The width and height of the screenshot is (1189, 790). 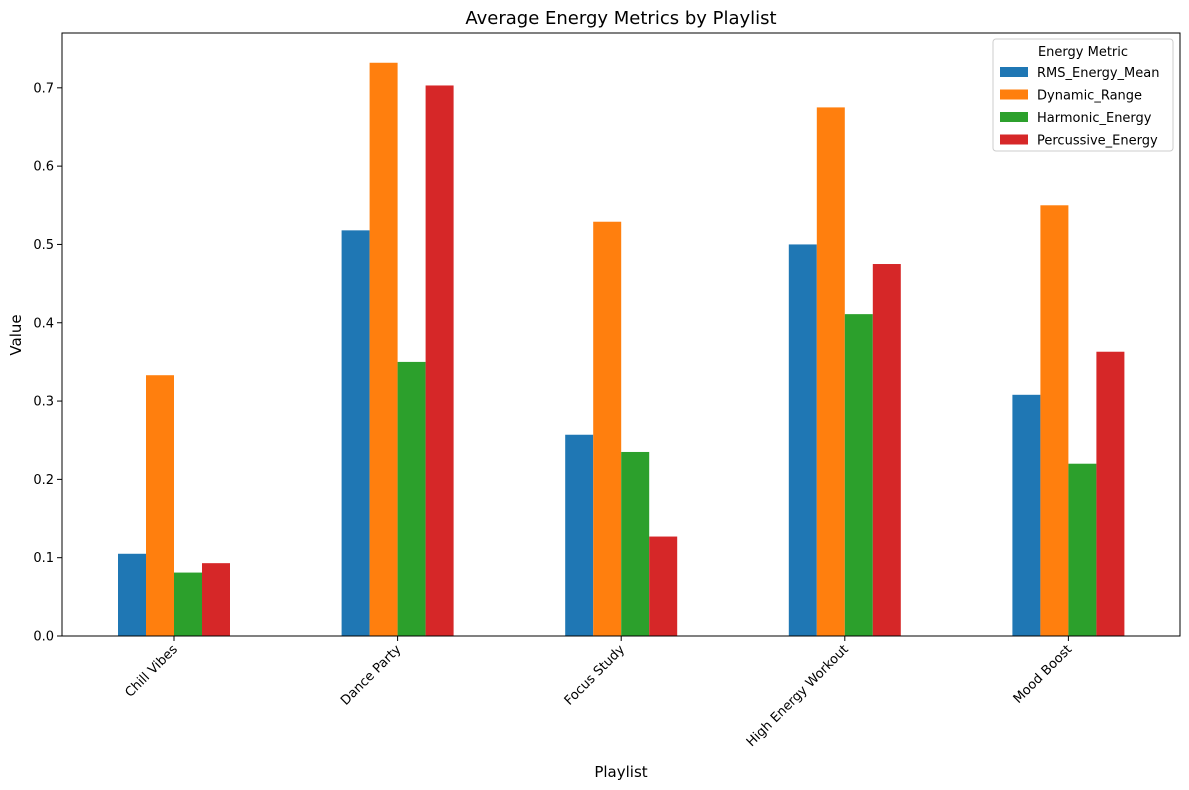 I want to click on legend-swatch-percussive-energy, so click(x=1014, y=139).